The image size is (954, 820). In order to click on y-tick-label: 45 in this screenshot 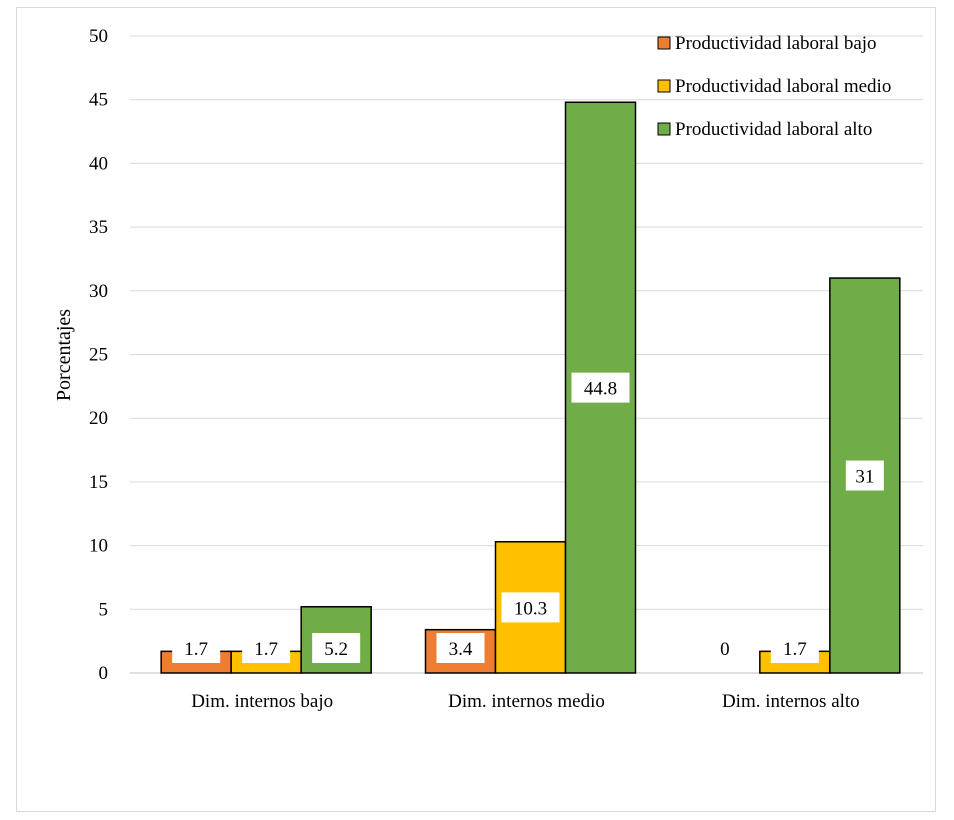, I will do `click(98, 100)`.